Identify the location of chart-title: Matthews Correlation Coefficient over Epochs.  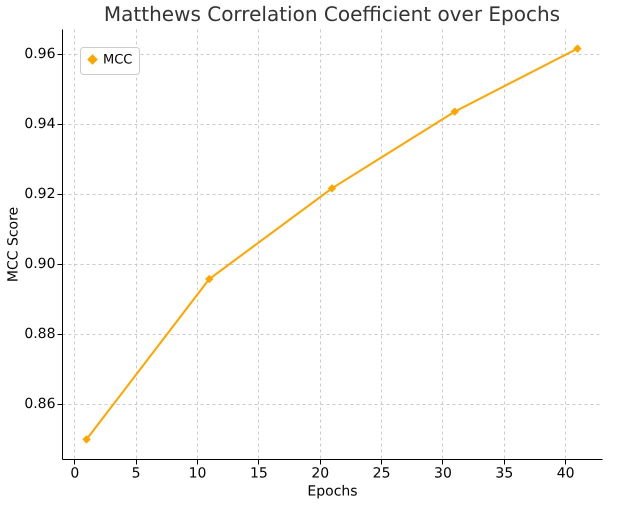
(332, 14).